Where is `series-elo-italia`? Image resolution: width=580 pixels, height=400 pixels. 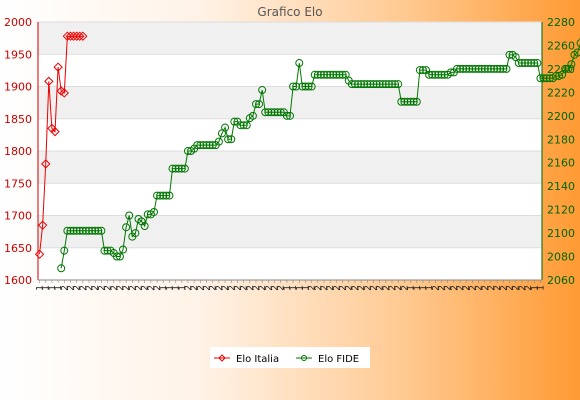 series-elo-italia is located at coordinates (61, 145).